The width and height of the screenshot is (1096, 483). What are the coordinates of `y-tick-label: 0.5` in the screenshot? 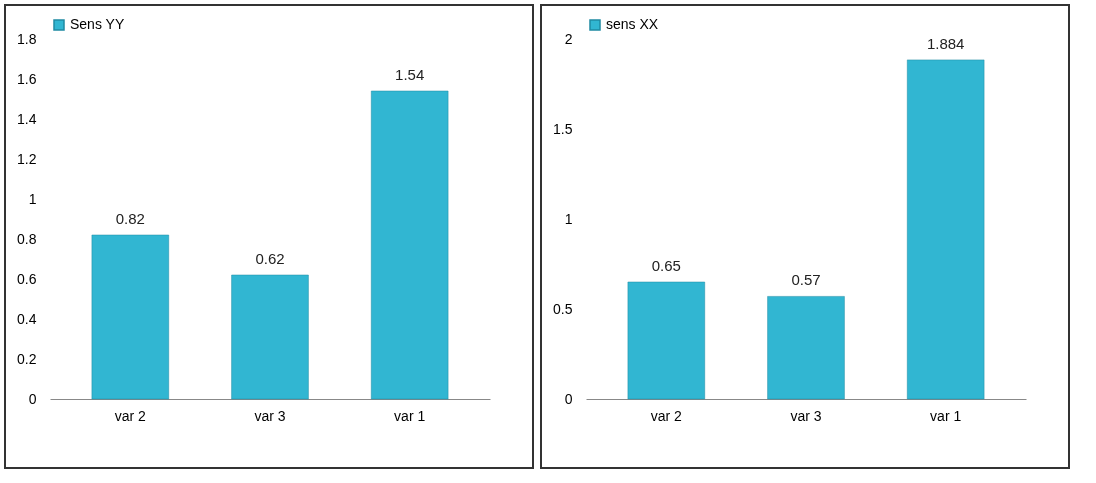 It's located at (563, 308).